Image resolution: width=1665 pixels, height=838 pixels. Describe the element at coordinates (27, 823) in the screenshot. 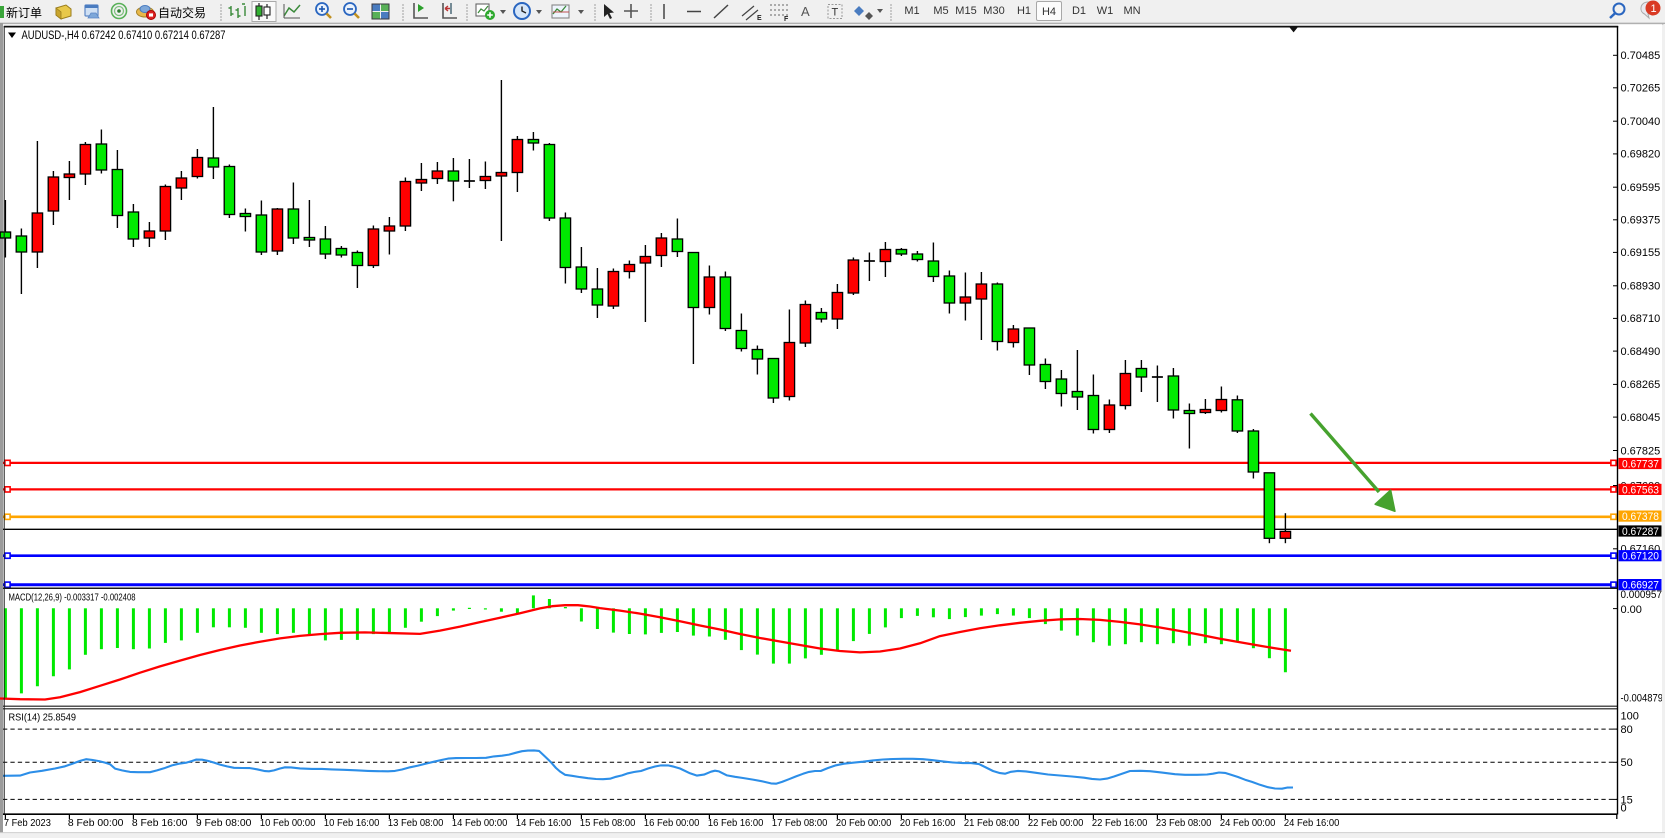

I see `svg-text: 7 Feb 2023` at that location.